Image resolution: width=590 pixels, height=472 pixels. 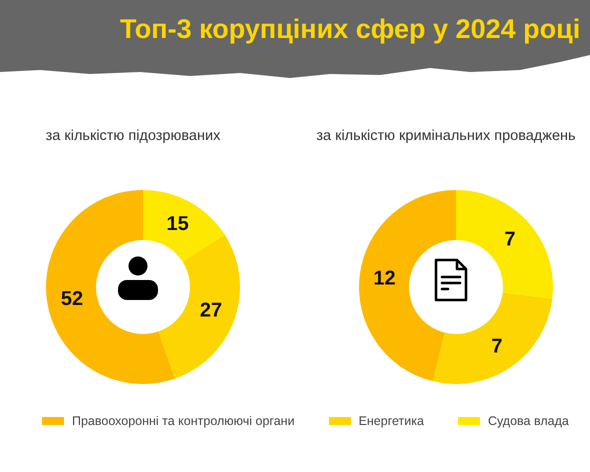 What do you see at coordinates (72, 299) in the screenshot?
I see `data-label: 52` at bounding box center [72, 299].